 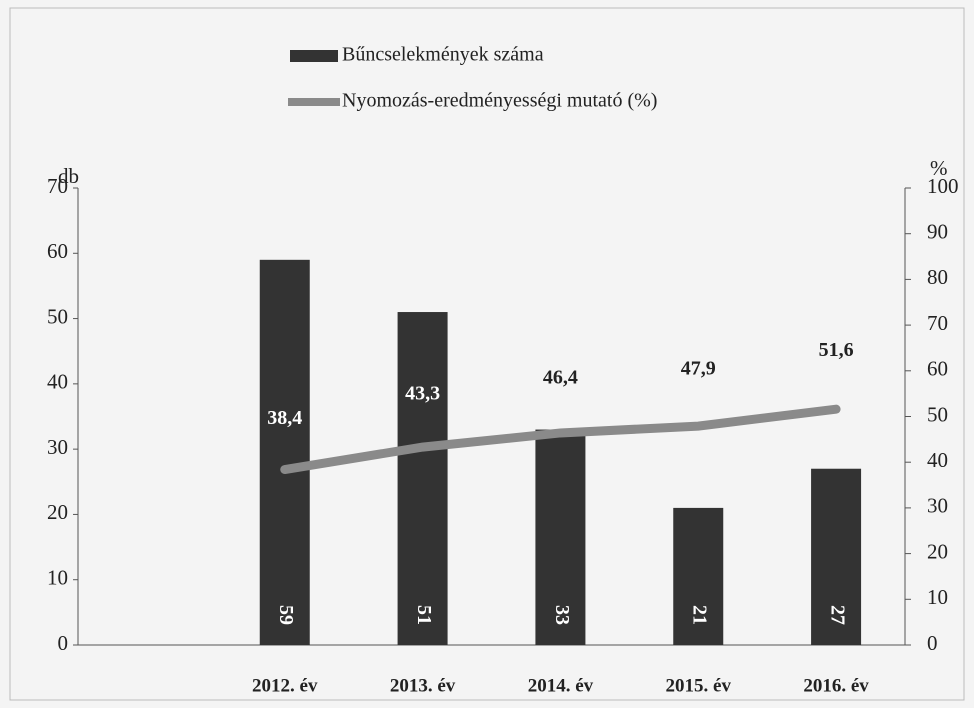 What do you see at coordinates (68, 176) in the screenshot?
I see `y-axis-label: db` at bounding box center [68, 176].